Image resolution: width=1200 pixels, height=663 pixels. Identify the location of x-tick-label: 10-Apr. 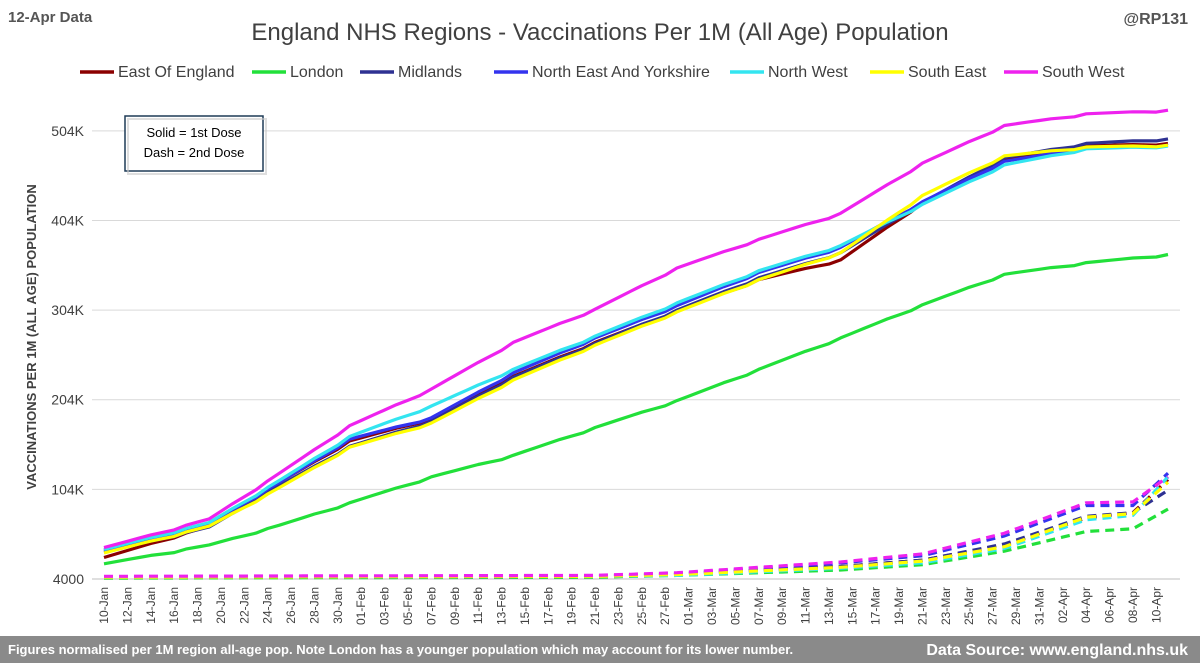
(1156, 605).